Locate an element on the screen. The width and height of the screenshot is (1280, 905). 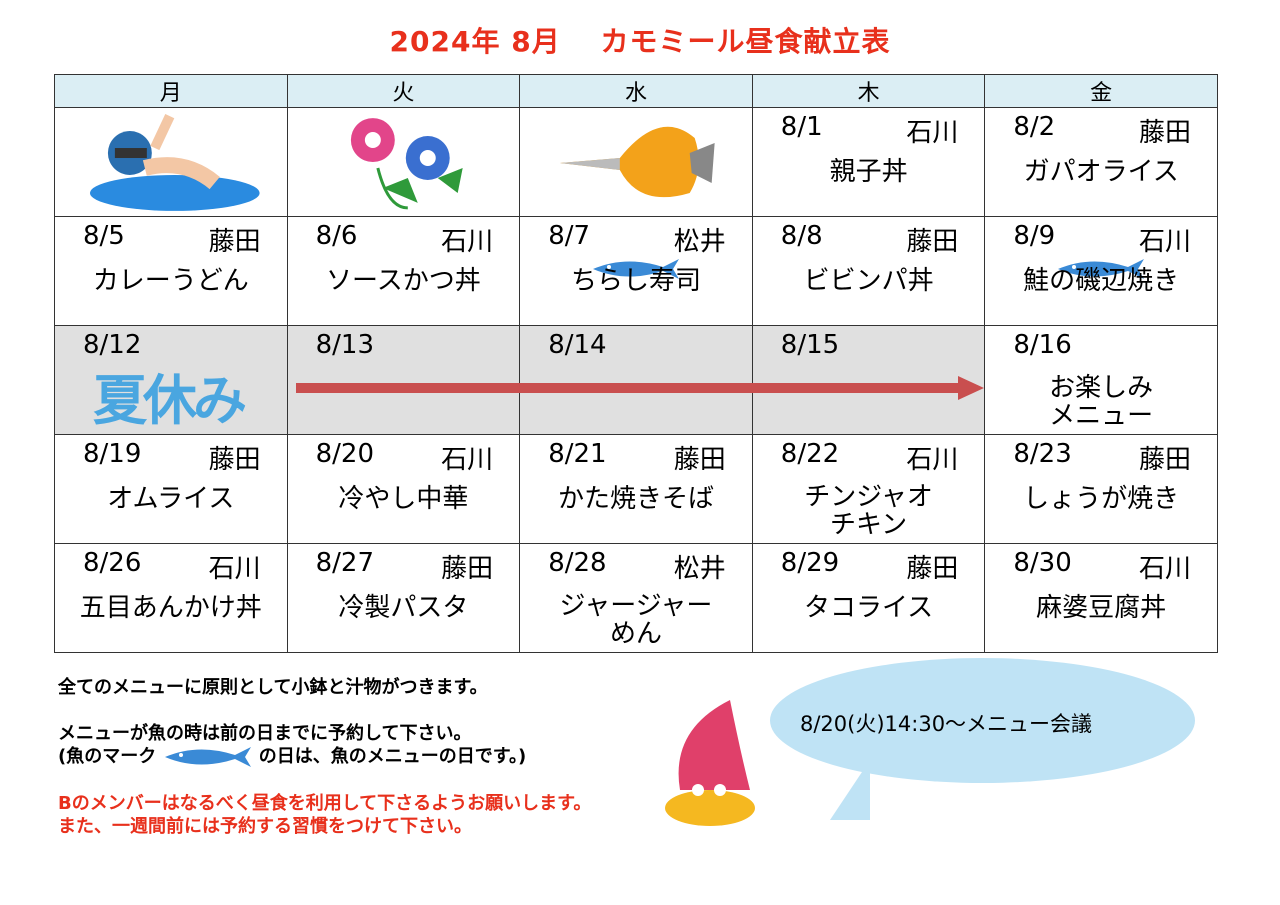
speech-bubble-tail is located at coordinates (850, 790).